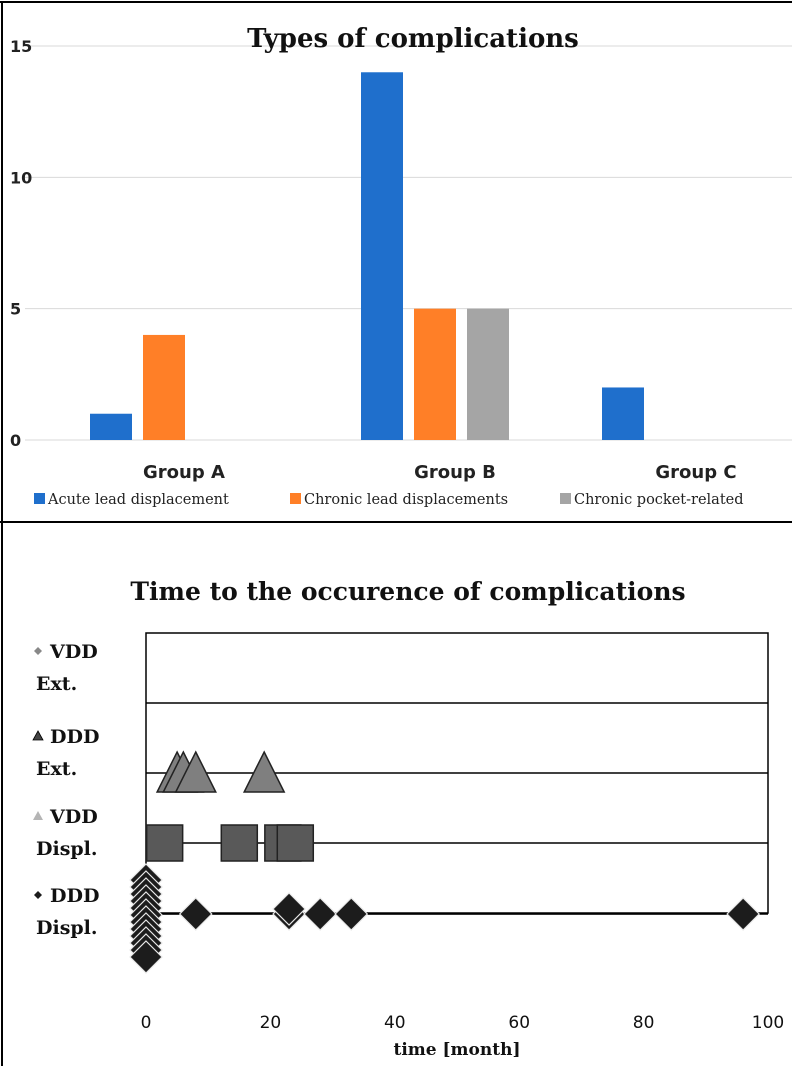 The height and width of the screenshot is (1066, 792). Describe the element at coordinates (455, 472) in the screenshot. I see `bar-category-label: Group B` at that location.